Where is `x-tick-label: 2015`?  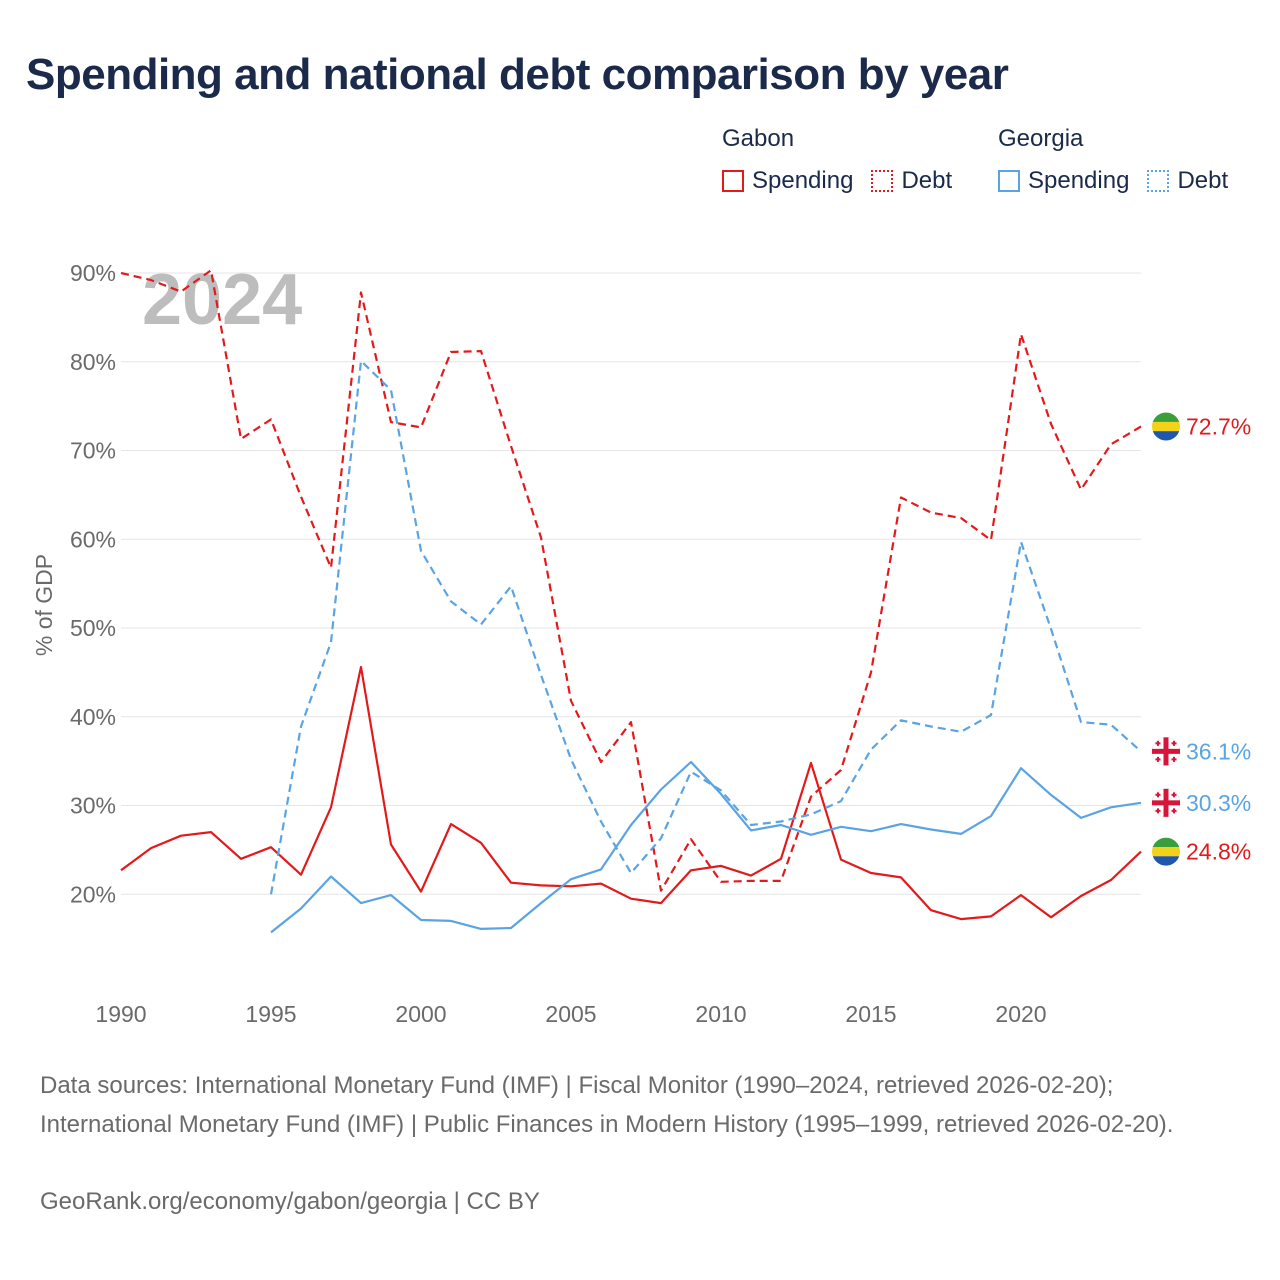 x-tick-label: 2015 is located at coordinates (870, 1014).